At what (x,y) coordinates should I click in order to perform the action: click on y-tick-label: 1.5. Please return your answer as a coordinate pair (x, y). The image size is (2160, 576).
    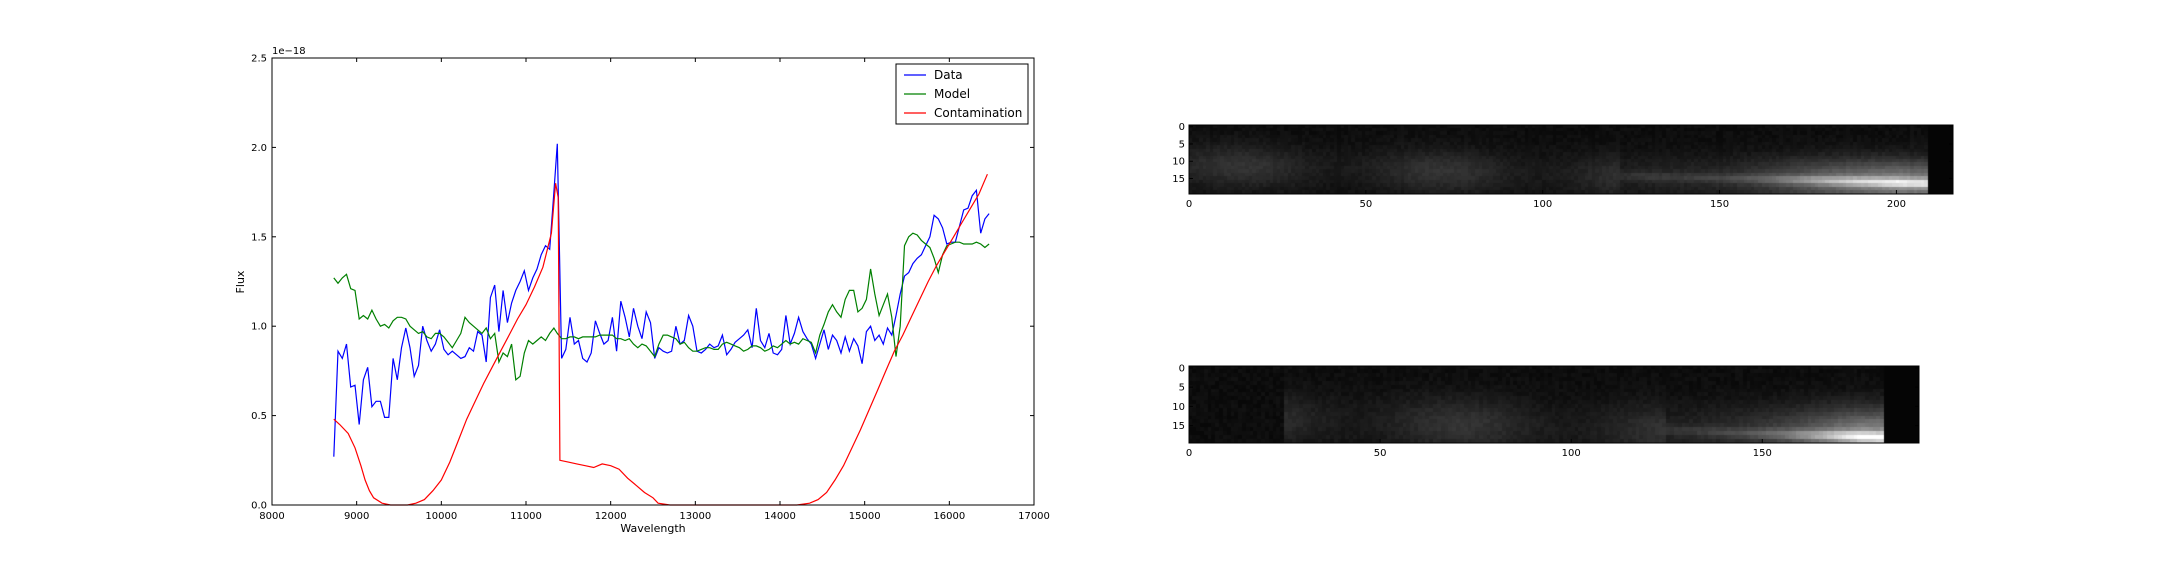
    Looking at the image, I should click on (259, 237).